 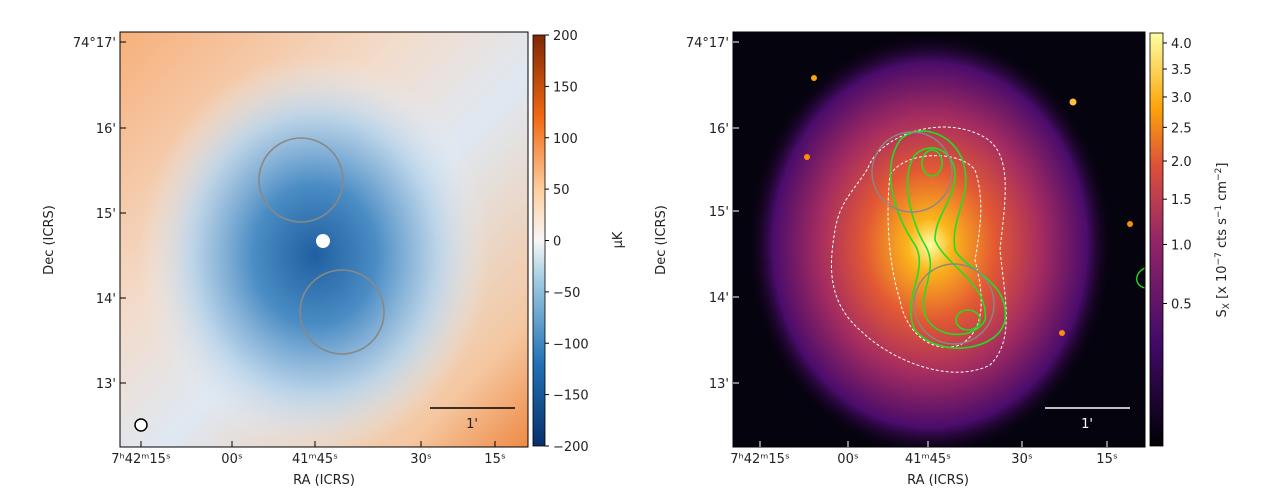 I want to click on right-xlabel: RA (ICRS), so click(x=938, y=480).